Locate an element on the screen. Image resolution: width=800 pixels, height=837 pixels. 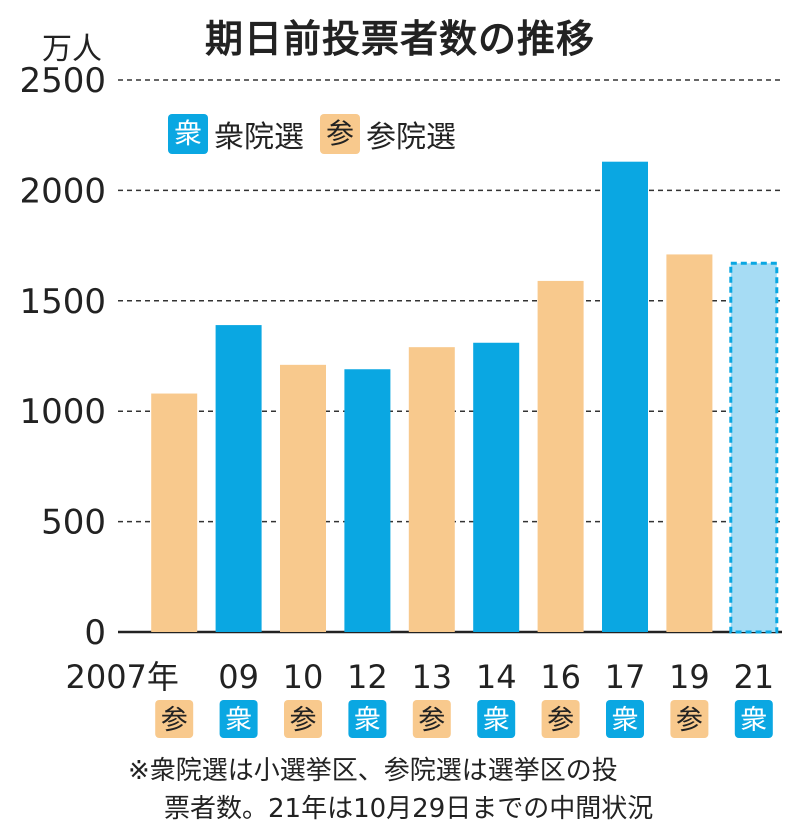
footnote-line-2: 票者数。21年は10月29日までの中間状況 is located at coordinates (409, 809).